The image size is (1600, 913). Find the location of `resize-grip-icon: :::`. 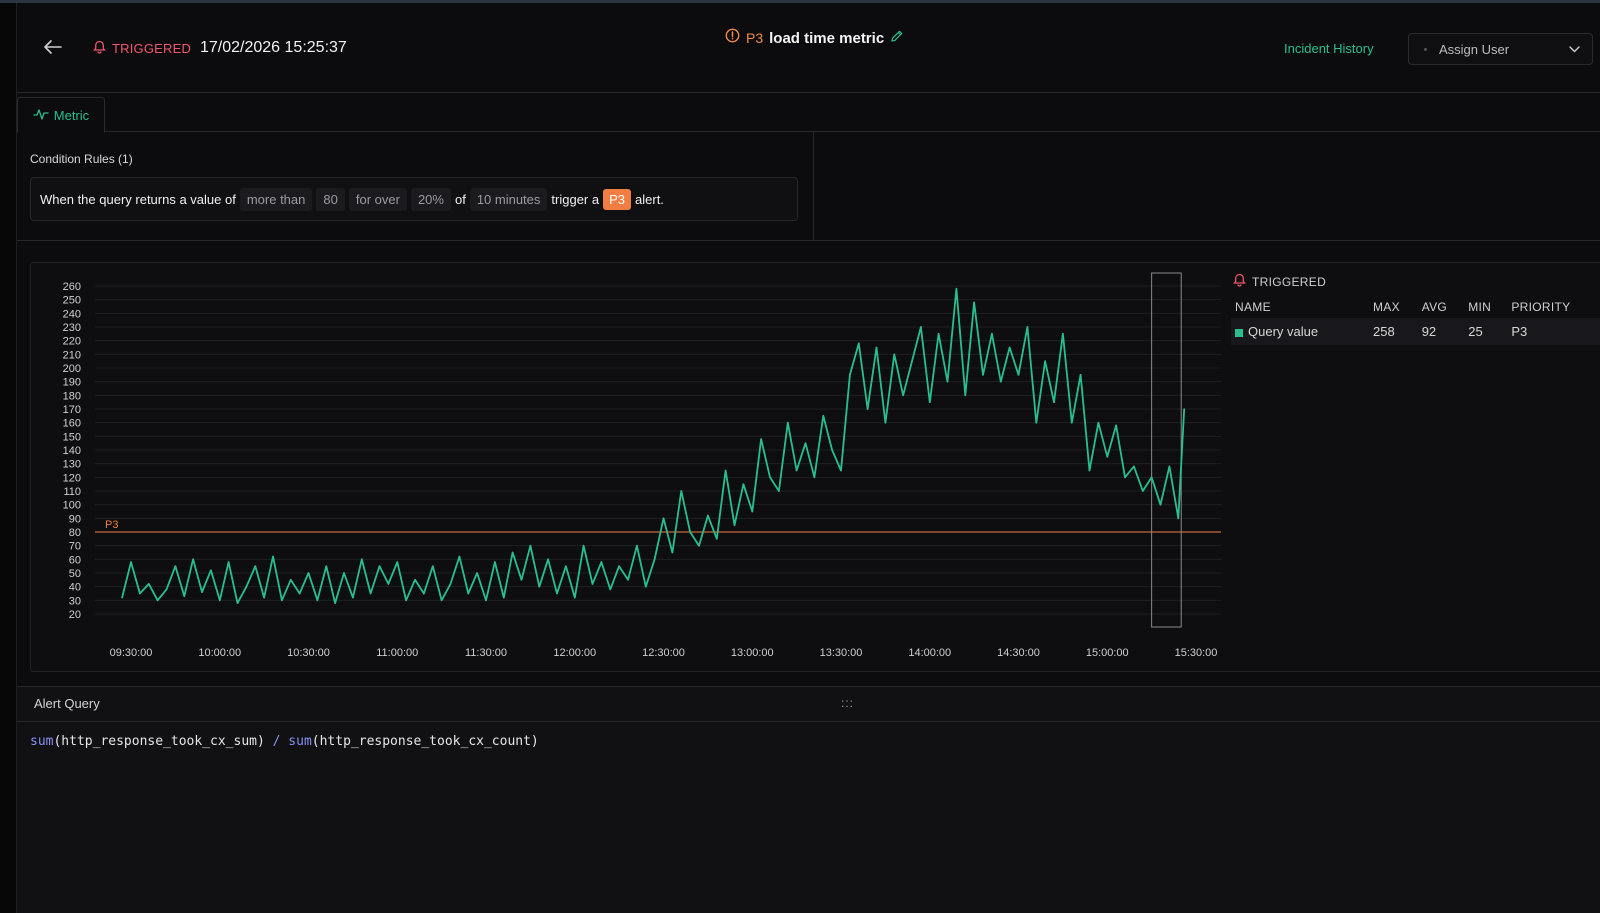

resize-grip-icon: ::: is located at coordinates (848, 703).